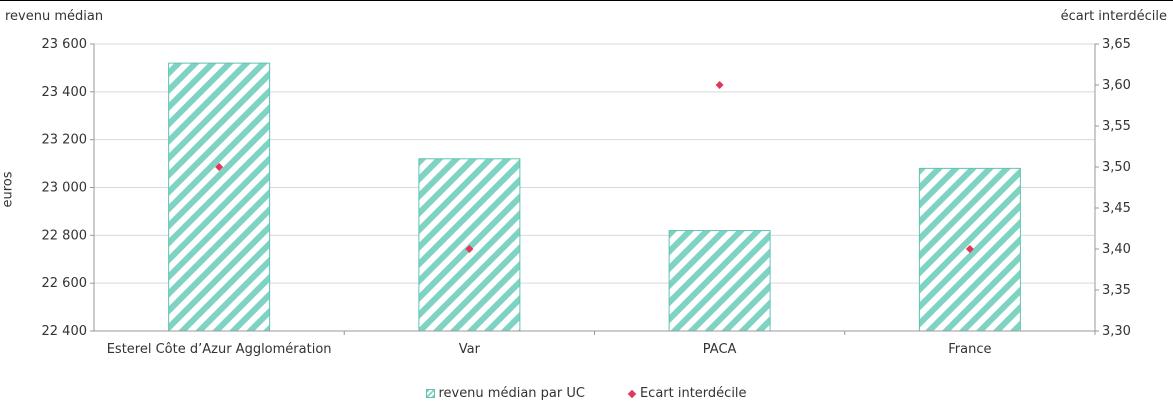 Image resolution: width=1173 pixels, height=405 pixels. What do you see at coordinates (1116, 208) in the screenshot?
I see `right-tick-label: 3,45` at bounding box center [1116, 208].